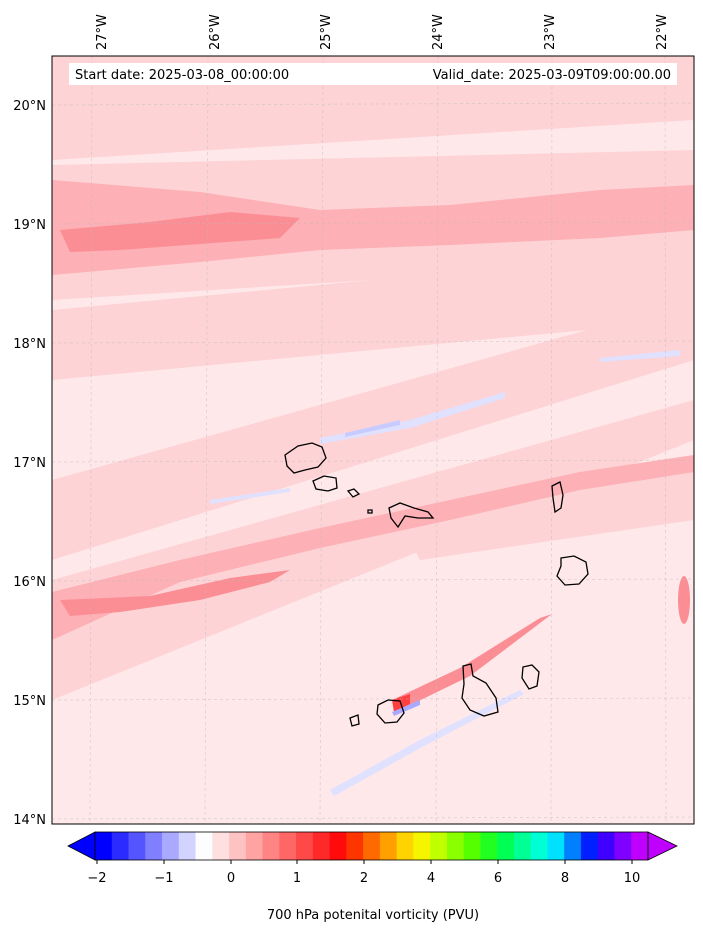  I want to click on island-boa-vista, so click(572, 570).